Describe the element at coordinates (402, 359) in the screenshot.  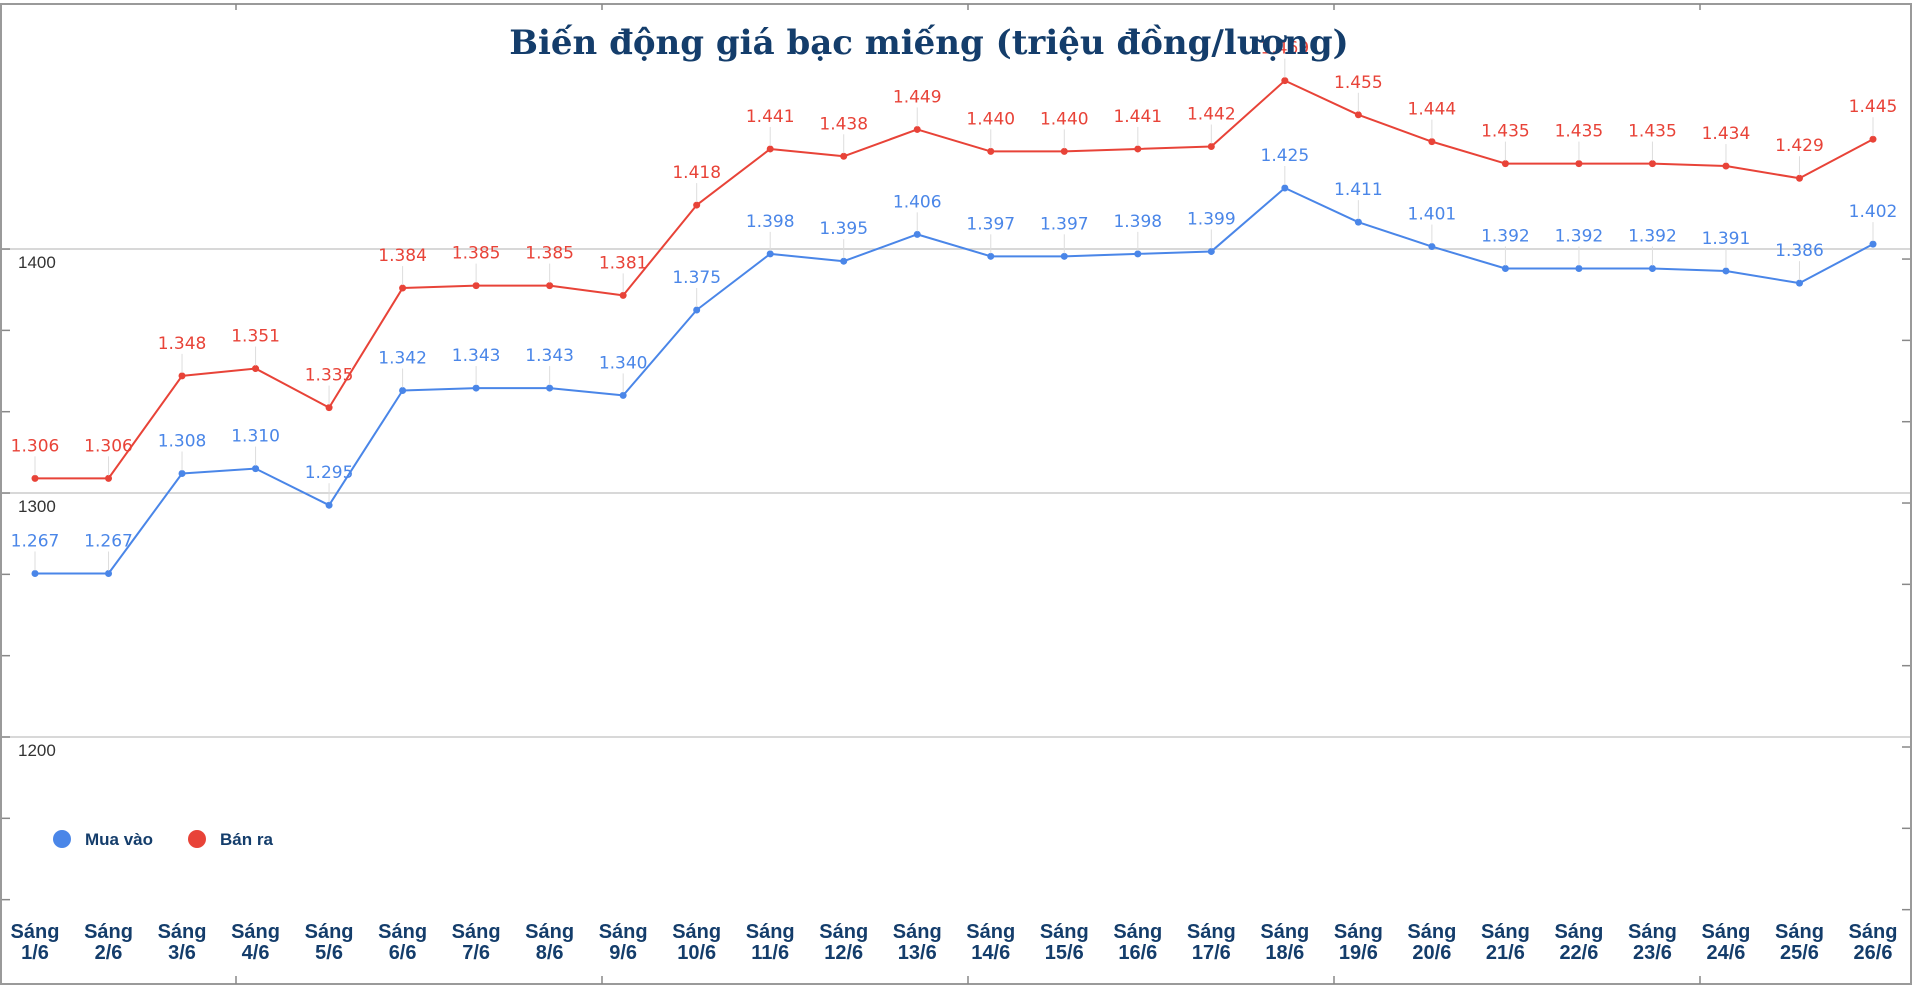
I see `data-label: 1.342` at that location.